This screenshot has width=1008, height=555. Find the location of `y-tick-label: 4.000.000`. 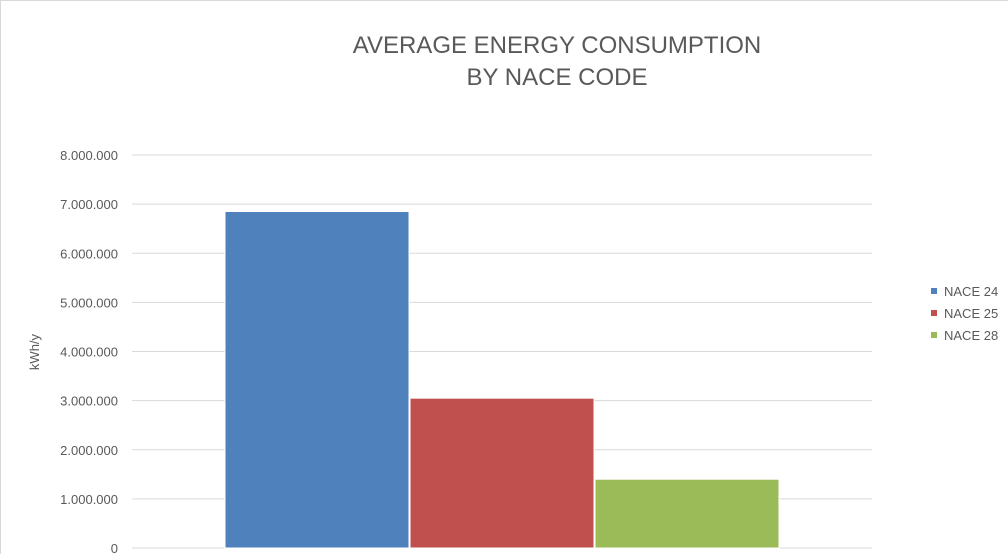

y-tick-label: 4.000.000 is located at coordinates (89, 352).